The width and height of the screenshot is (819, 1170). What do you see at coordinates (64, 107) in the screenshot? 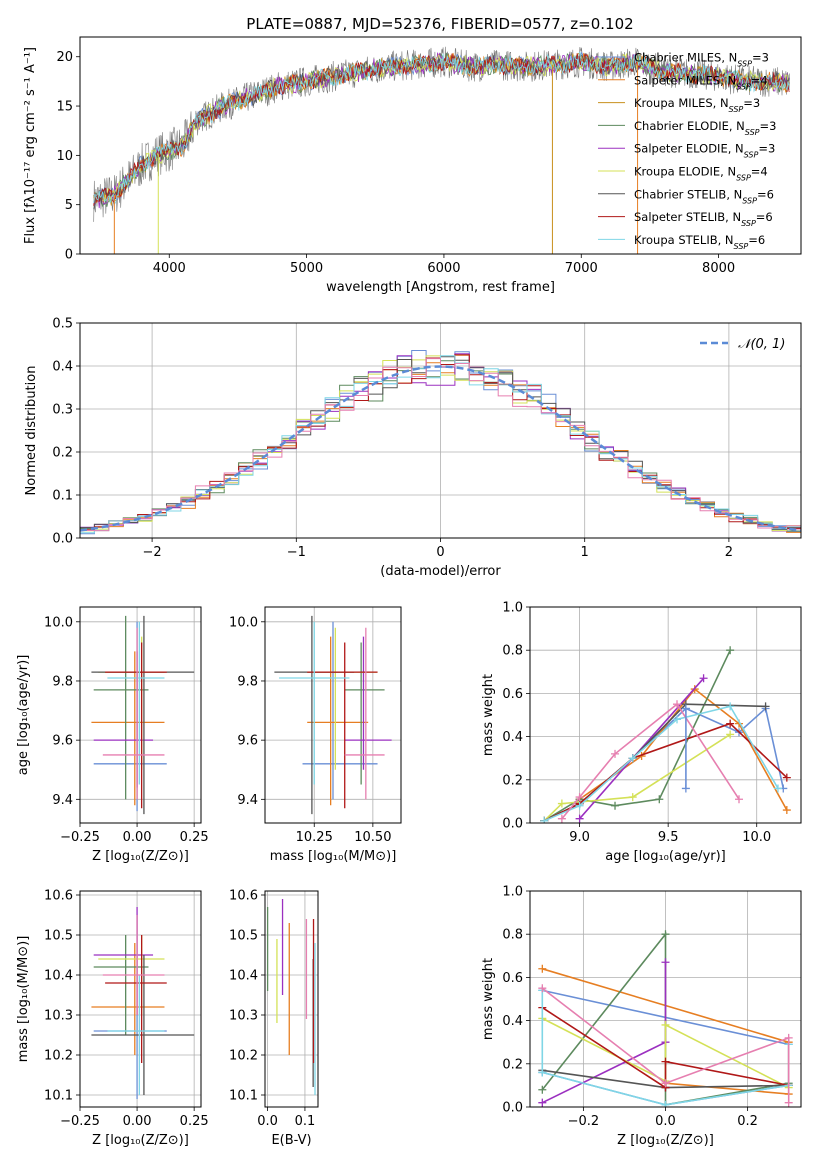
I see `y-tick-label: 15` at bounding box center [64, 107].